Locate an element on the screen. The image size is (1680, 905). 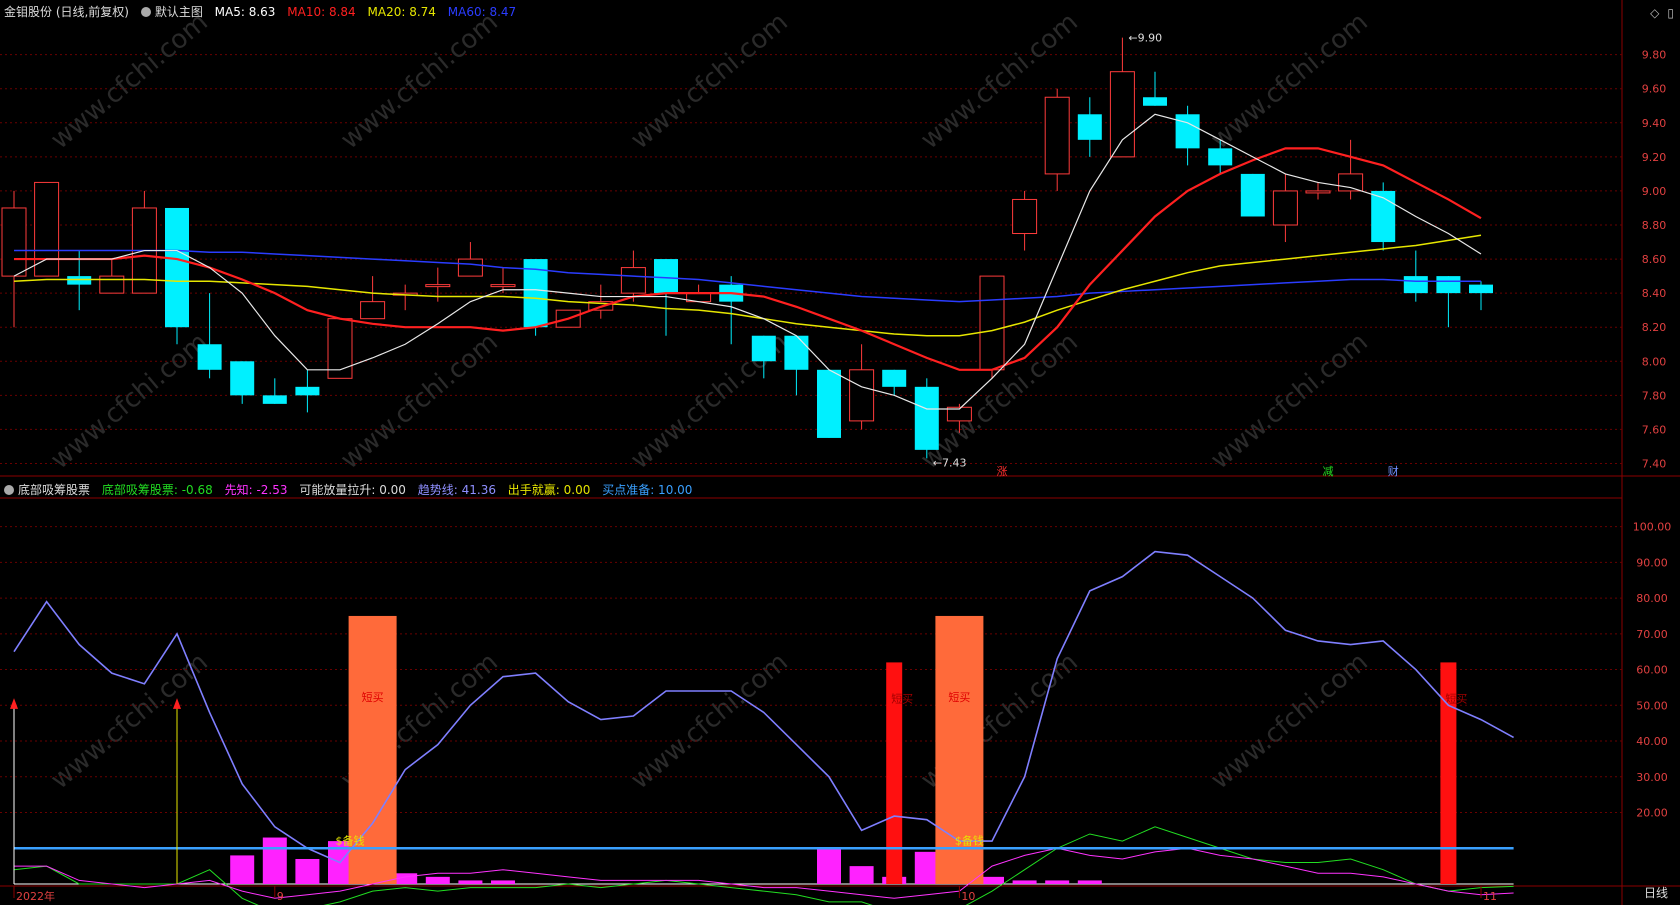
indicator-name: 底部吸筹股票 is located at coordinates (54, 490).